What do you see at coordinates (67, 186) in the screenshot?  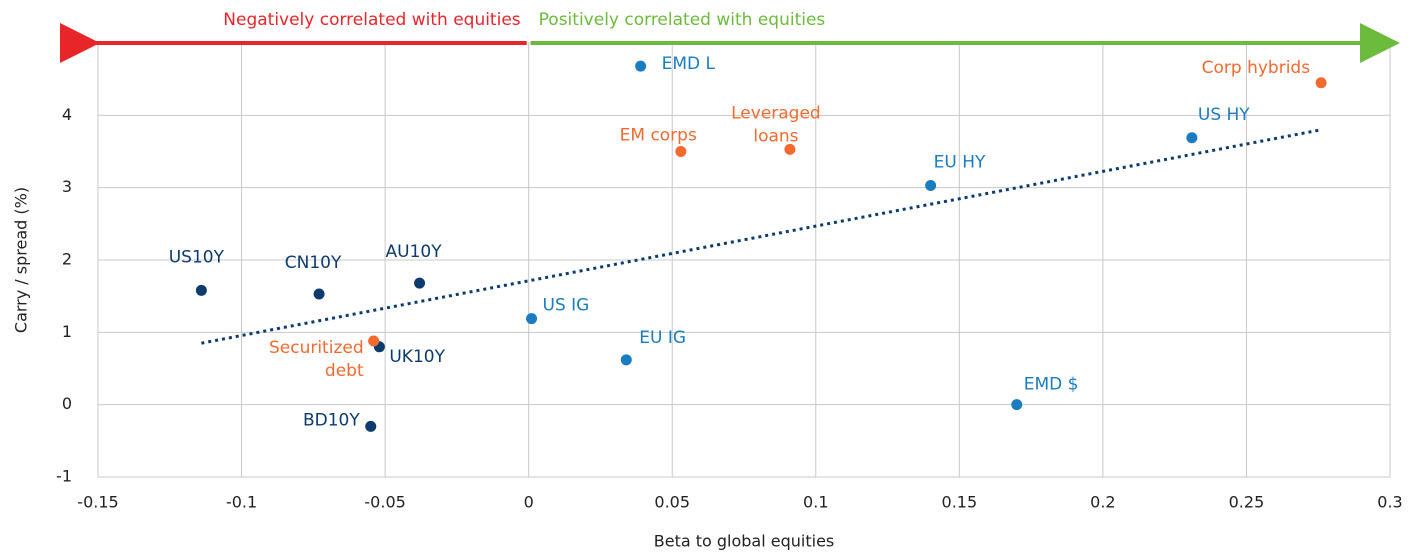 I see `y-tick-label: 3` at bounding box center [67, 186].